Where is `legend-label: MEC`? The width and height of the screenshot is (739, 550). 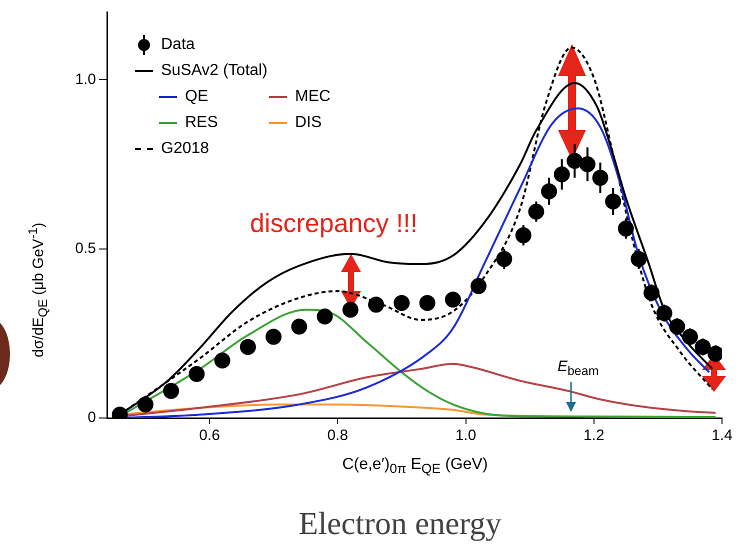 legend-label: MEC is located at coordinates (313, 97).